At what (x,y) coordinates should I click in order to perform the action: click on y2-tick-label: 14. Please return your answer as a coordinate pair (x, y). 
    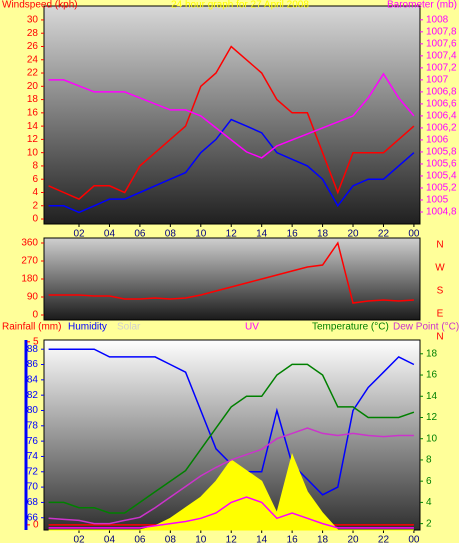
    Looking at the image, I should click on (432, 396).